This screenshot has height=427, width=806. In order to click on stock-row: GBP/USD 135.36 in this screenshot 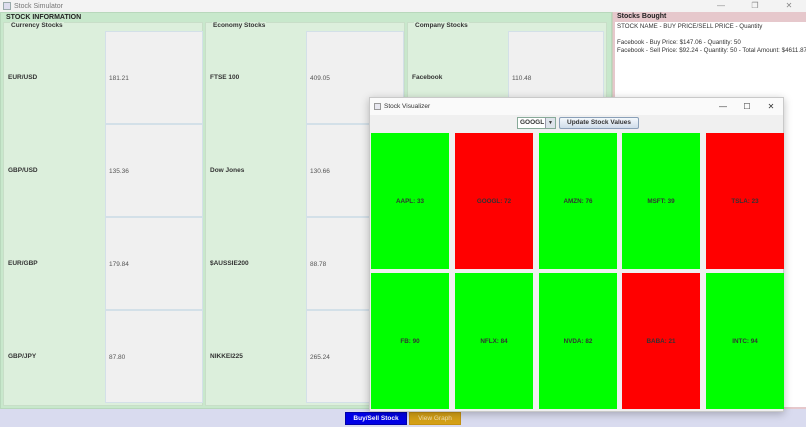, I will do `click(103, 170)`.